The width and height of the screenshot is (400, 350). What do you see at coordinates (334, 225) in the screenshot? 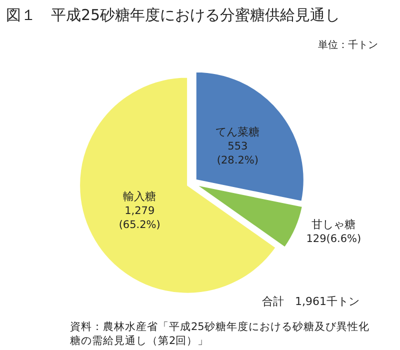
I see `slice-label: 甘しゃ糖` at bounding box center [334, 225].